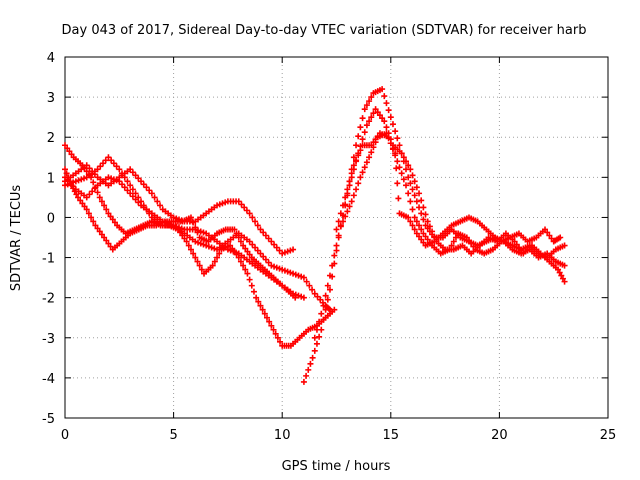  What do you see at coordinates (48, 379) in the screenshot?
I see `y-tick-label: -4` at bounding box center [48, 379].